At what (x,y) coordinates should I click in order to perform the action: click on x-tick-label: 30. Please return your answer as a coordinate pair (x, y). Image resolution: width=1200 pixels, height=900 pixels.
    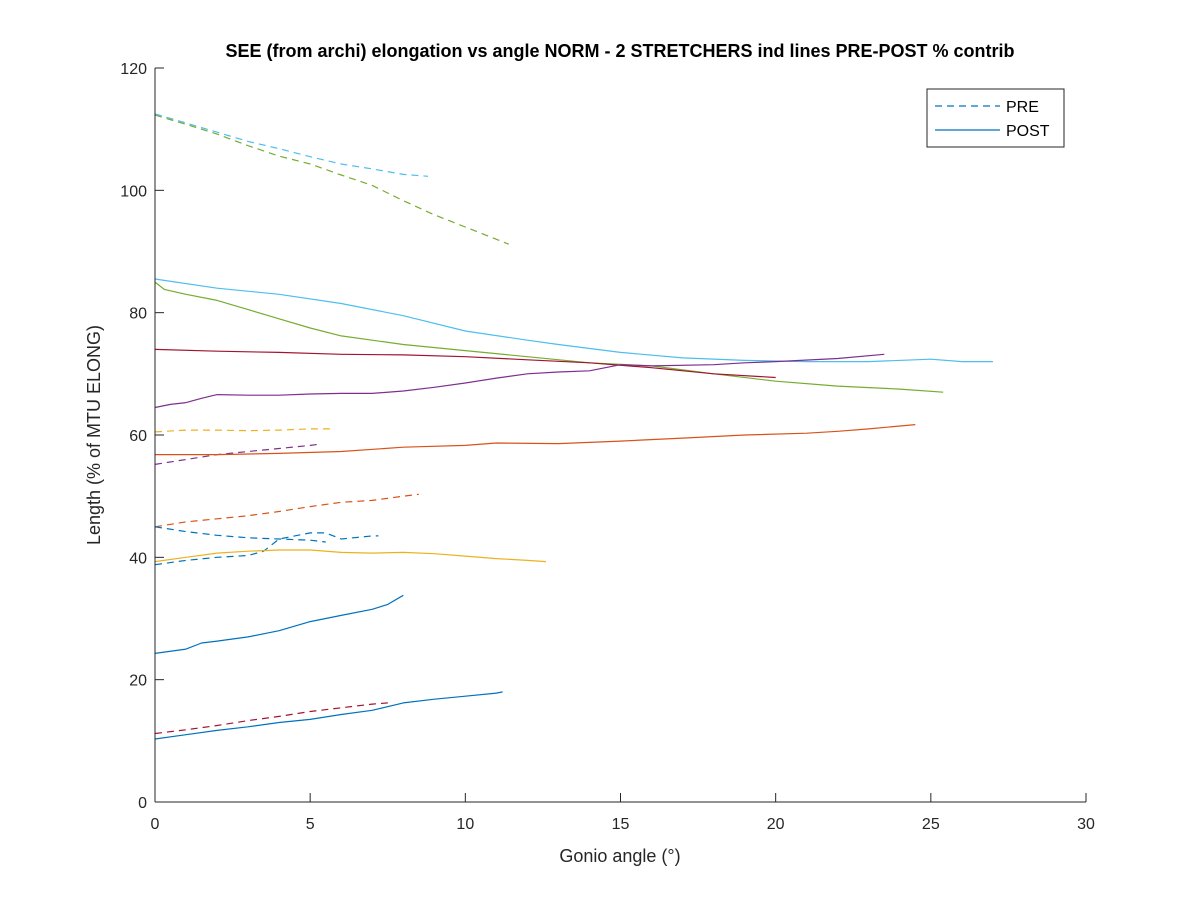
    Looking at the image, I should click on (1086, 824).